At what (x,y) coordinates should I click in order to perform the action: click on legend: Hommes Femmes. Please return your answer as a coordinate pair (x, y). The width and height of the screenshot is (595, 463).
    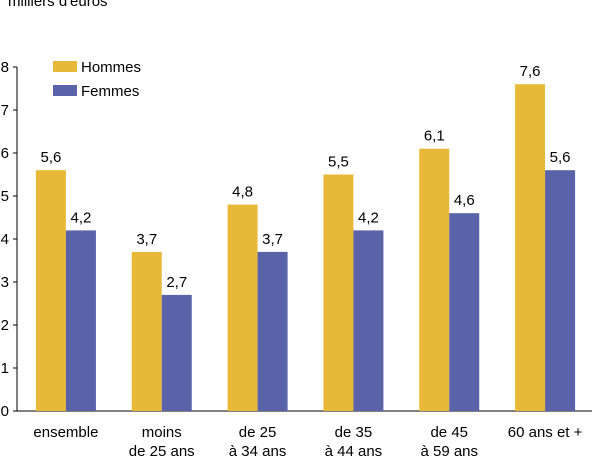
    Looking at the image, I should click on (97, 79).